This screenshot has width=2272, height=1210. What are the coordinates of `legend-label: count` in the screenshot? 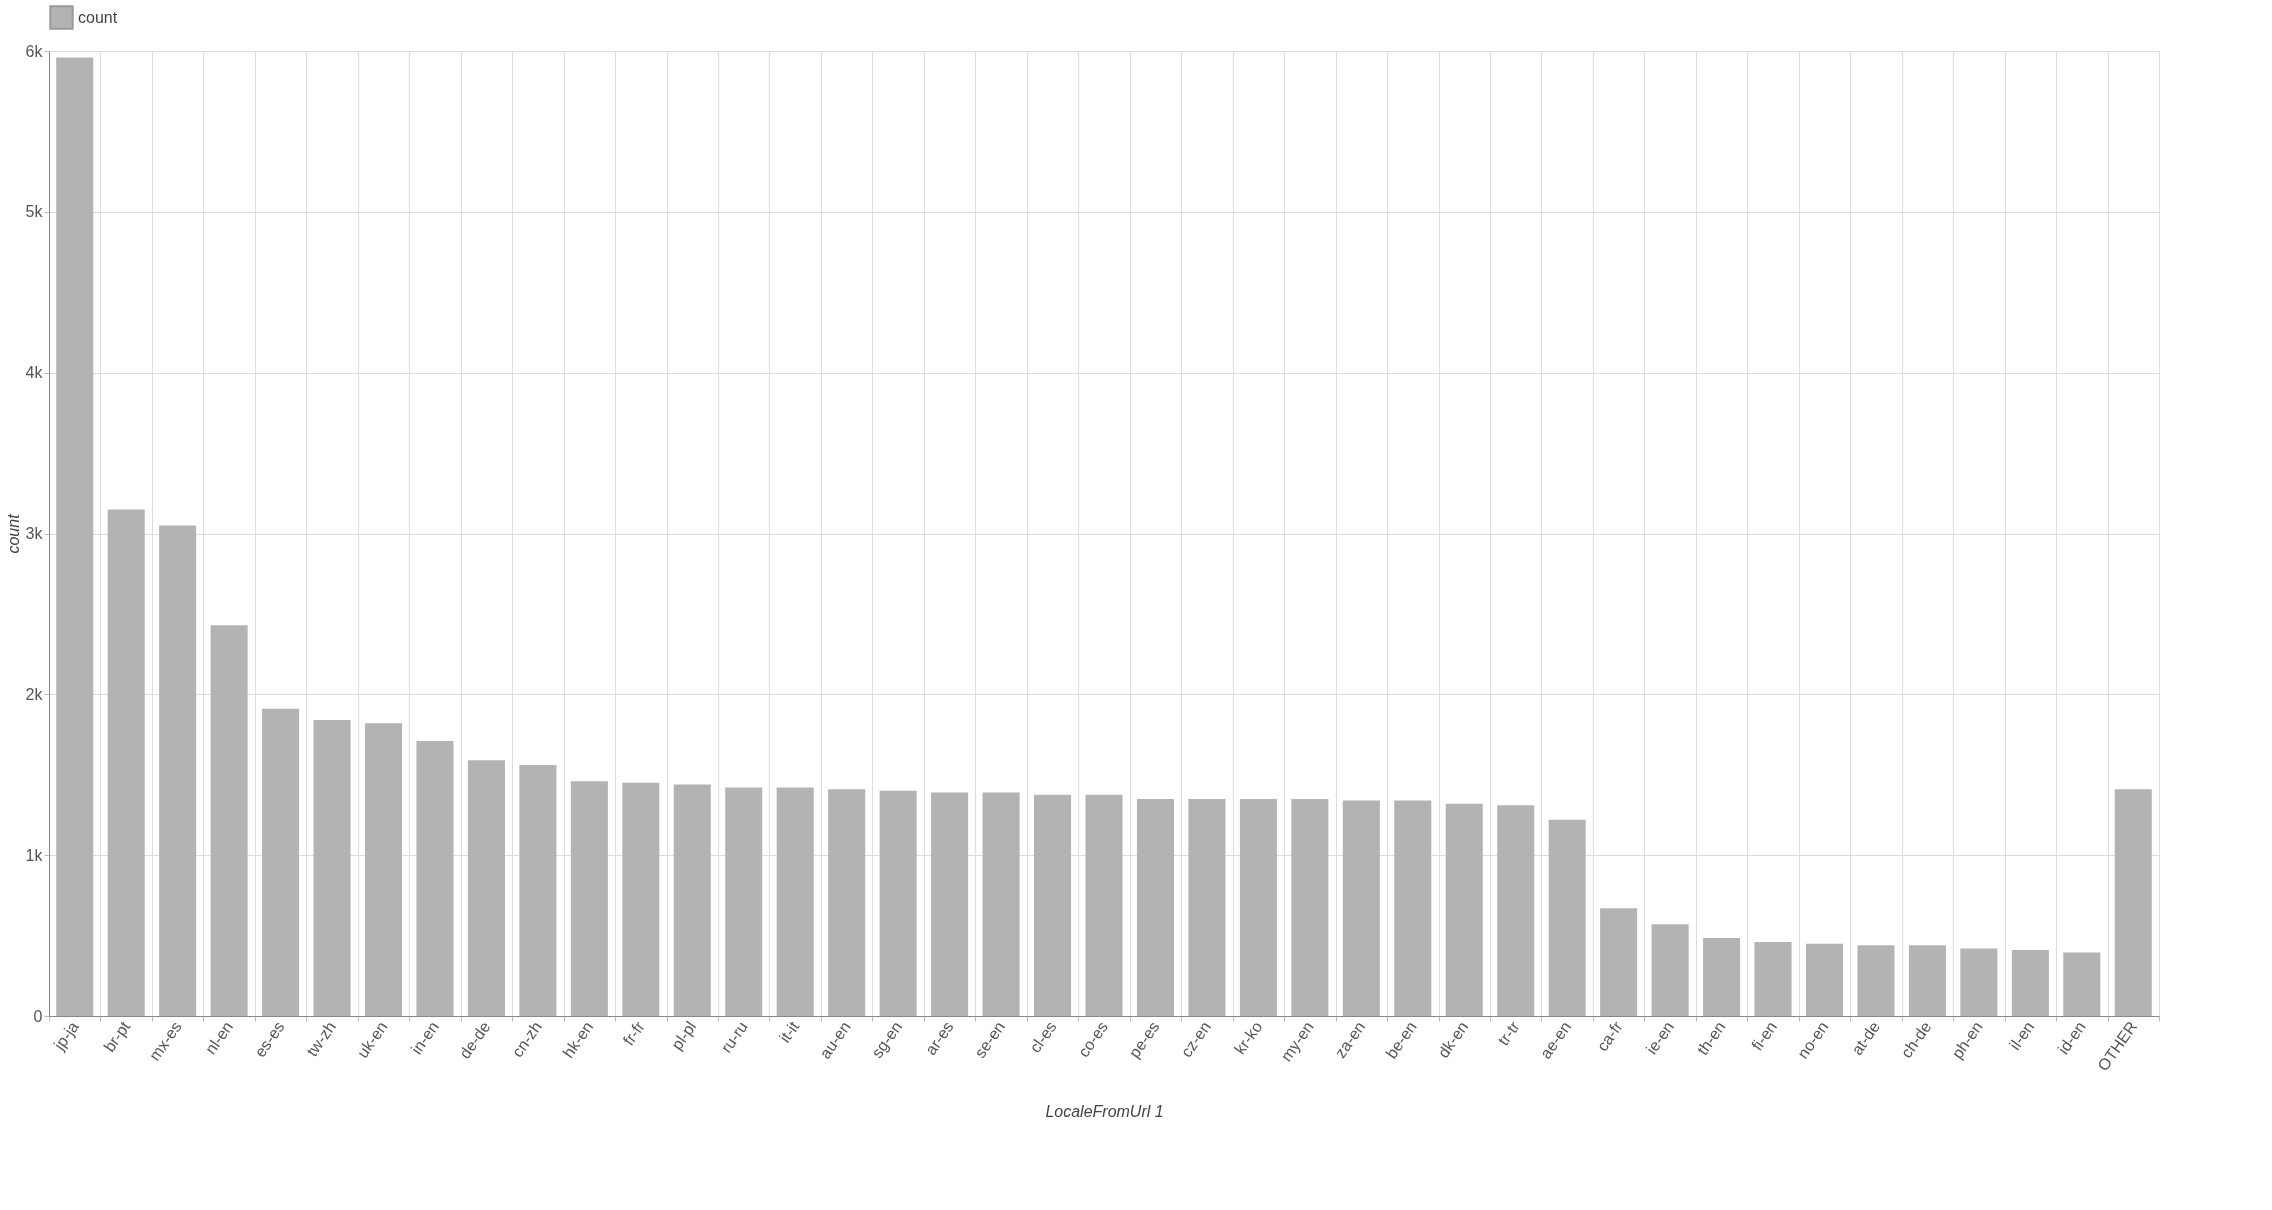 It's located at (98, 17).